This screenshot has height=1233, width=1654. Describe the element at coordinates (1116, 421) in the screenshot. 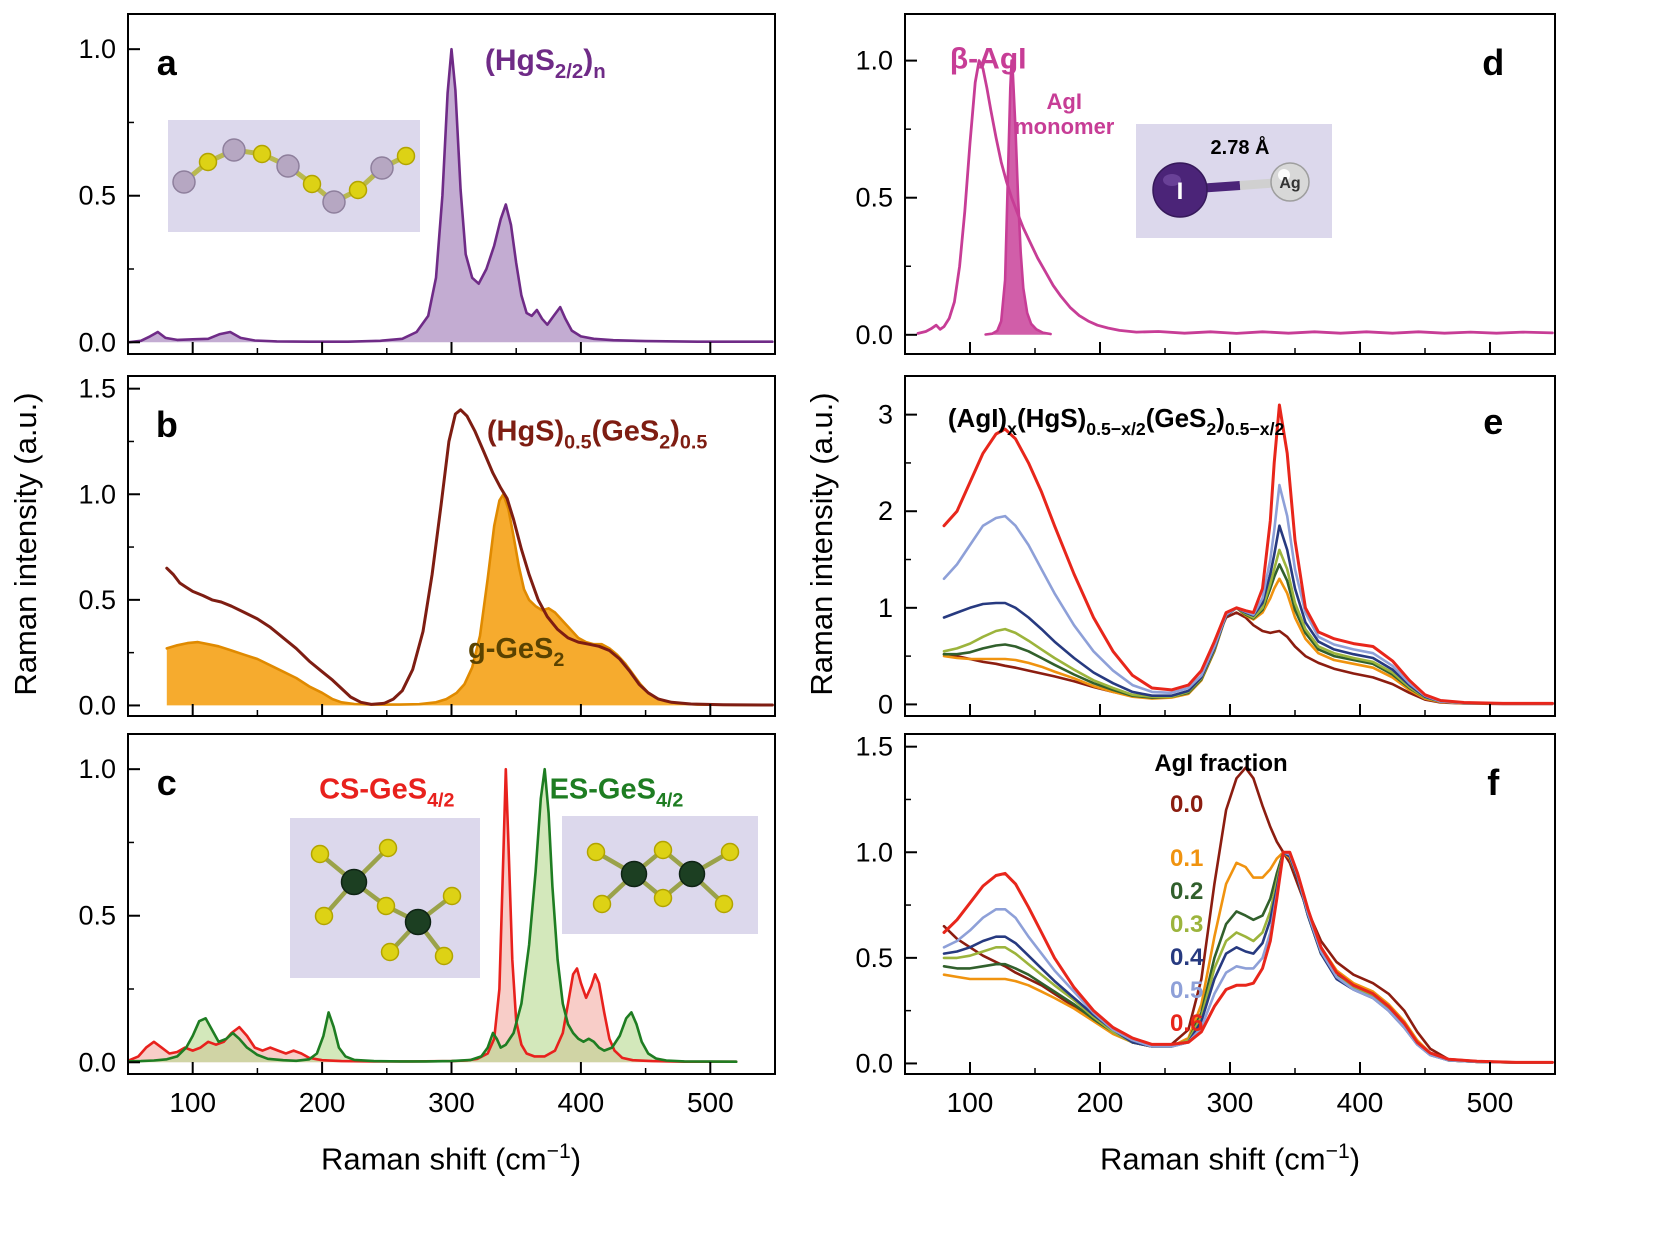

I see `plot-annotation: (AgI)x(HgS)0.5−x/2(GeS2)0.5−x/2` at that location.